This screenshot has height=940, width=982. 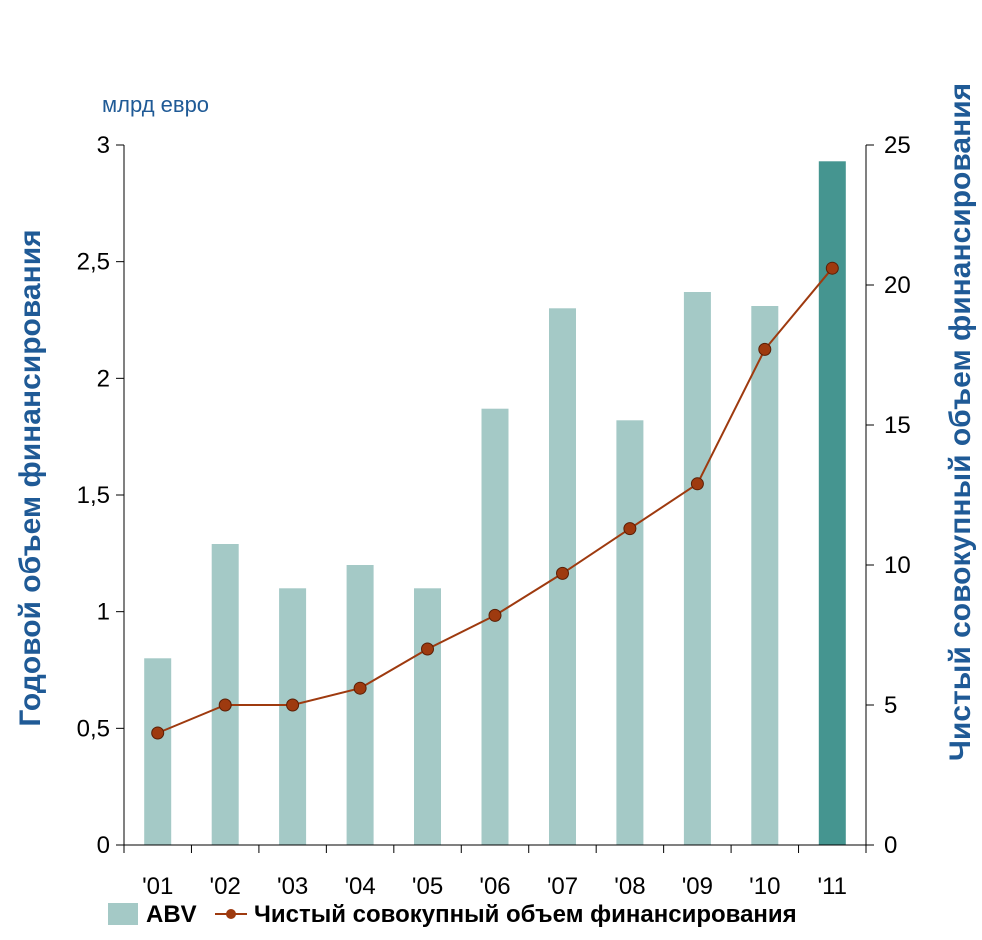 What do you see at coordinates (155, 104) in the screenshot?
I see `unit-label: млрд евро` at bounding box center [155, 104].